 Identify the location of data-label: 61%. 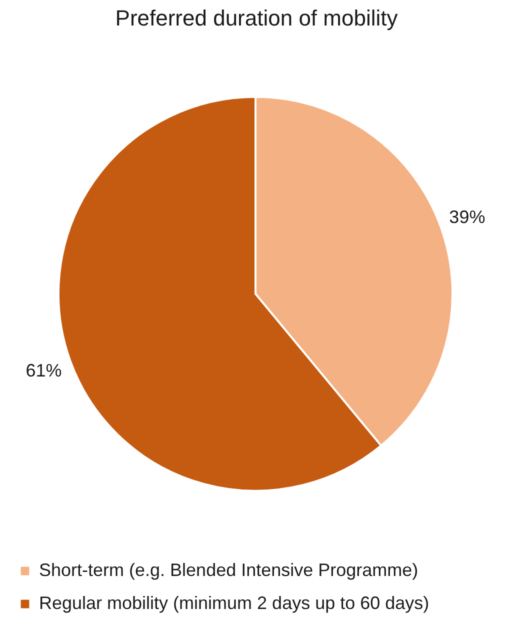
(44, 370).